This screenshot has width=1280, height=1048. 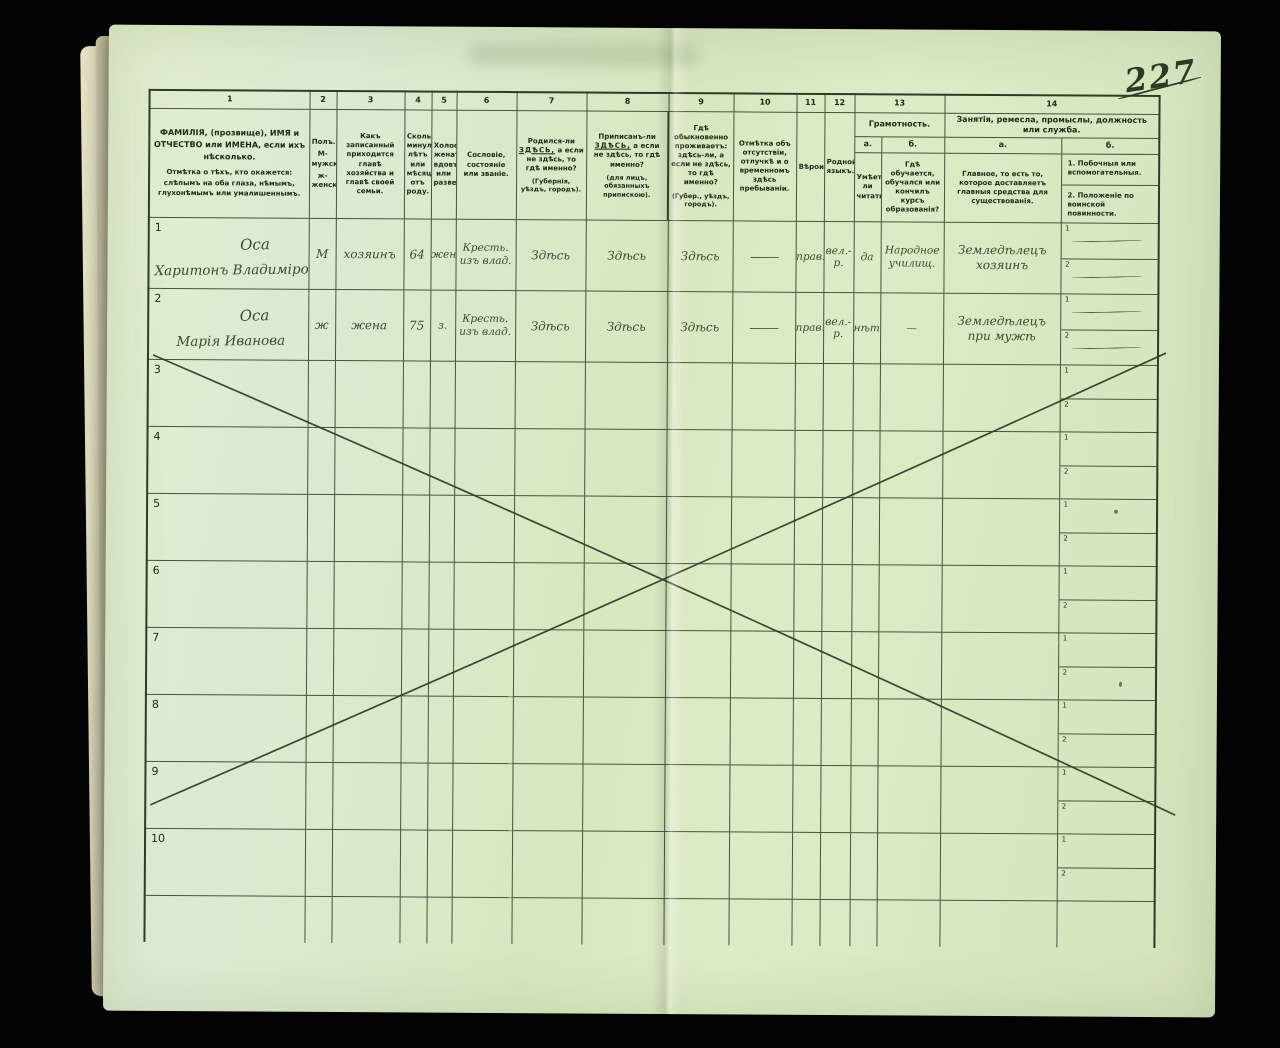 I want to click on cell-name: 9, so click(x=225, y=795).